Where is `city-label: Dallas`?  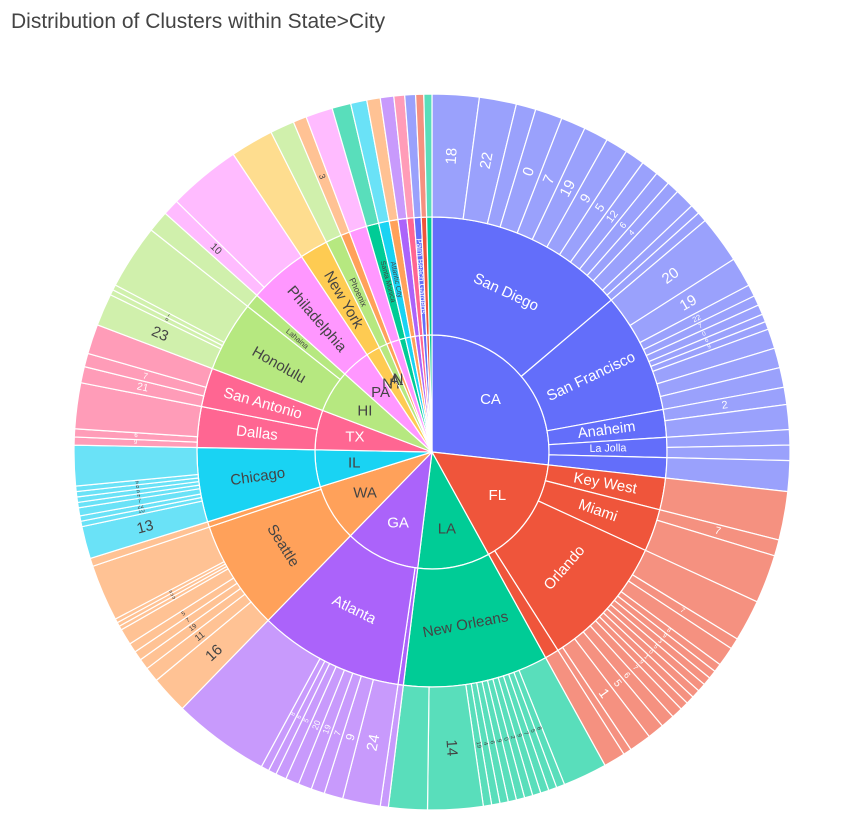
city-label: Dallas is located at coordinates (256, 433).